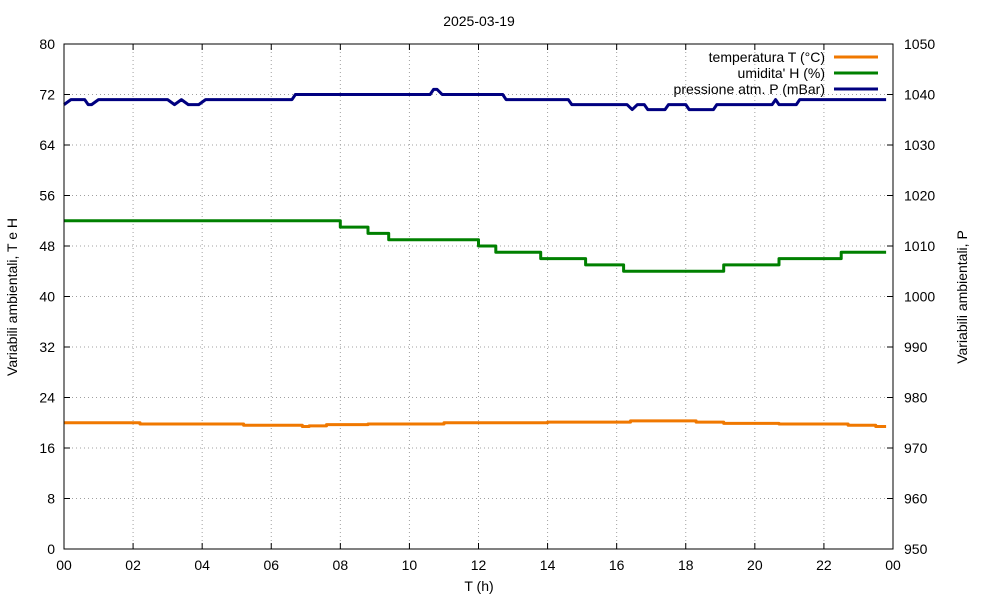 The width and height of the screenshot is (1000, 600). I want to click on y-tick-label: 16, so click(47, 448).